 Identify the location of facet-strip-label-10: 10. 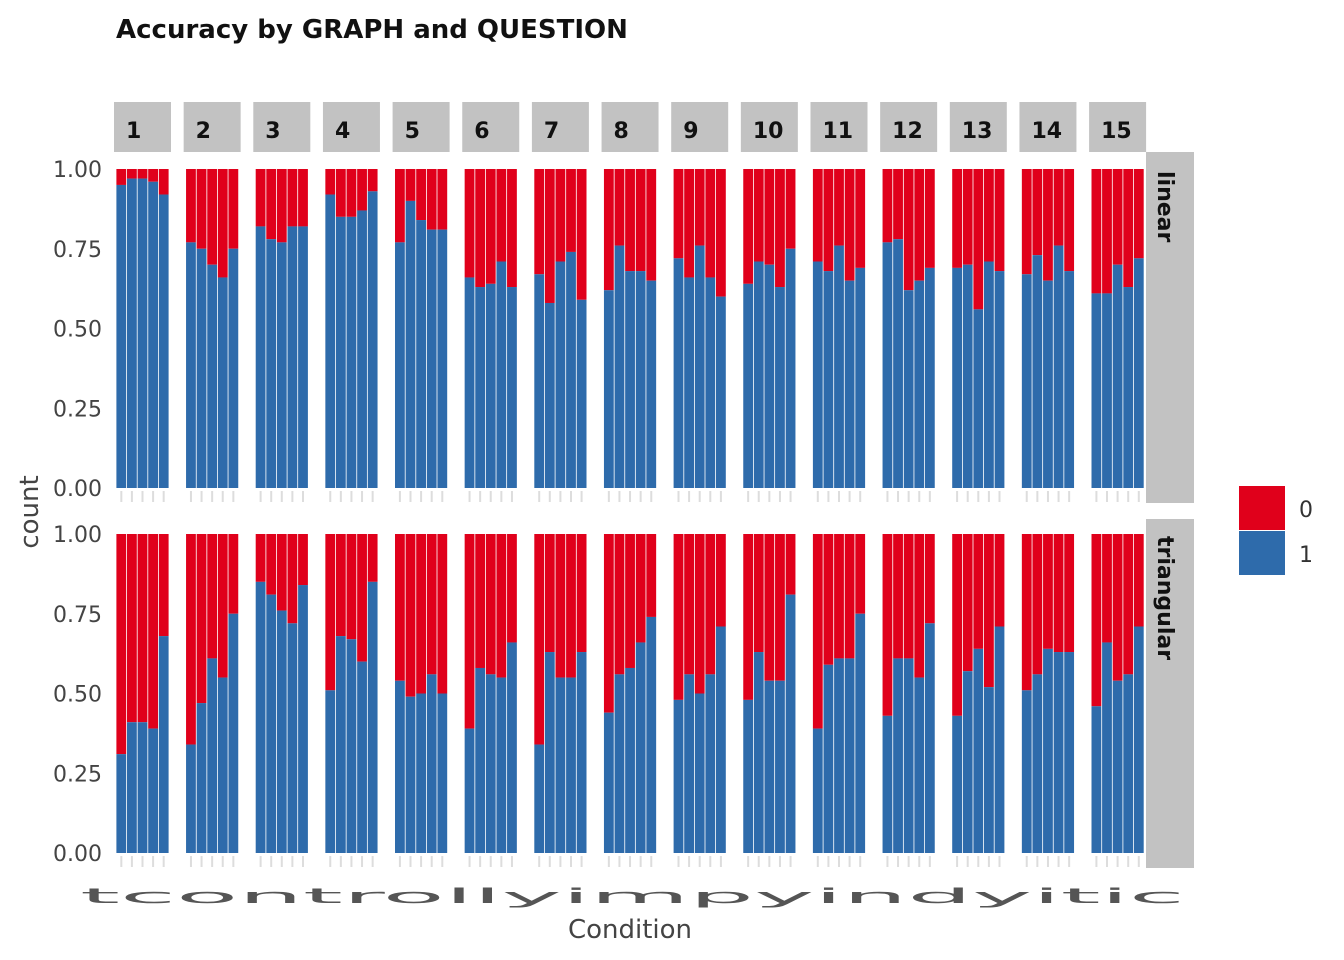
(768, 131).